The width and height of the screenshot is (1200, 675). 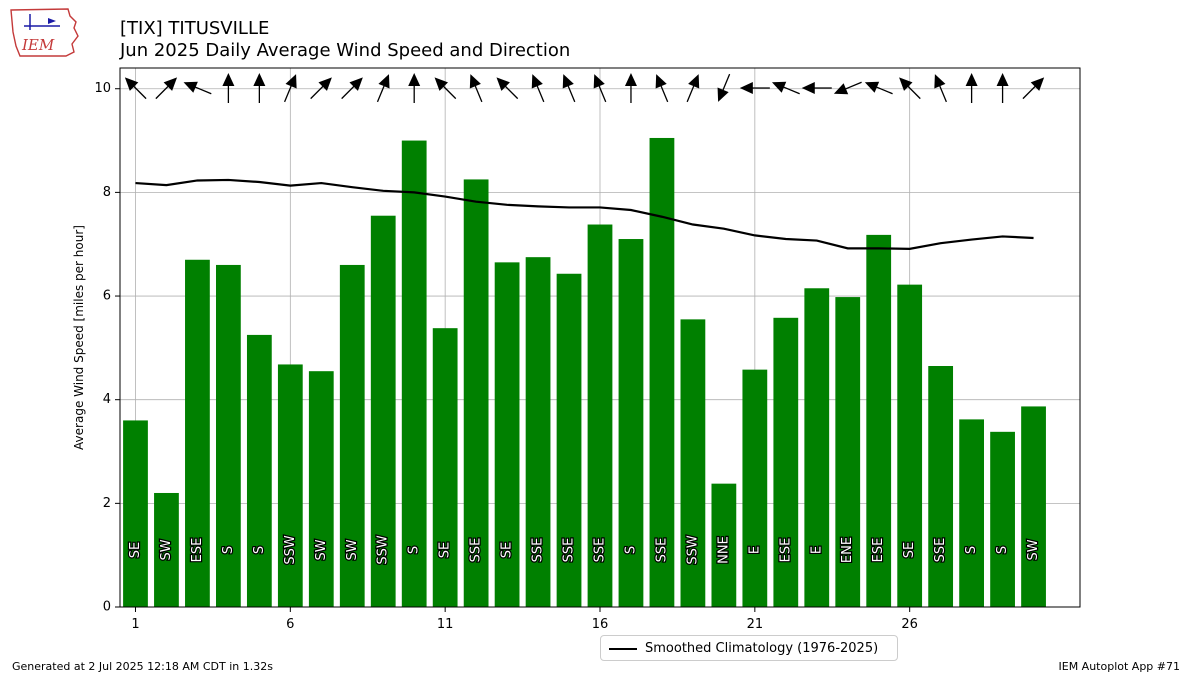 What do you see at coordinates (584, 214) in the screenshot?
I see `climatology-layer` at bounding box center [584, 214].